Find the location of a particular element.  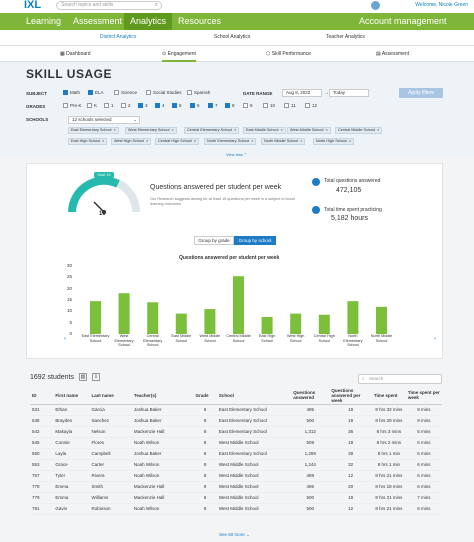

grade-checkbox: 5 is located at coordinates (177, 106).